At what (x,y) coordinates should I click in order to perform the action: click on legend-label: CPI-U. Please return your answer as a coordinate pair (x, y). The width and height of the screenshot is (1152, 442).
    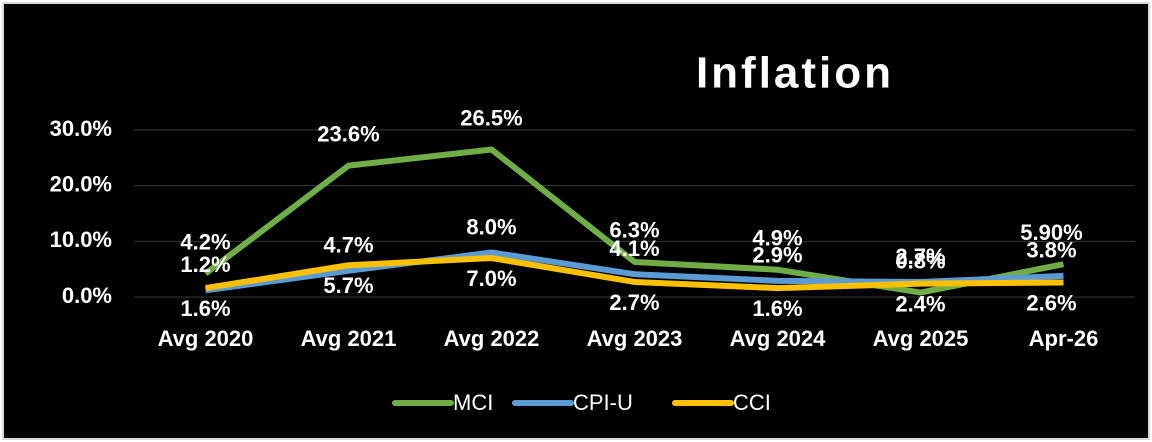
    Looking at the image, I should click on (603, 402).